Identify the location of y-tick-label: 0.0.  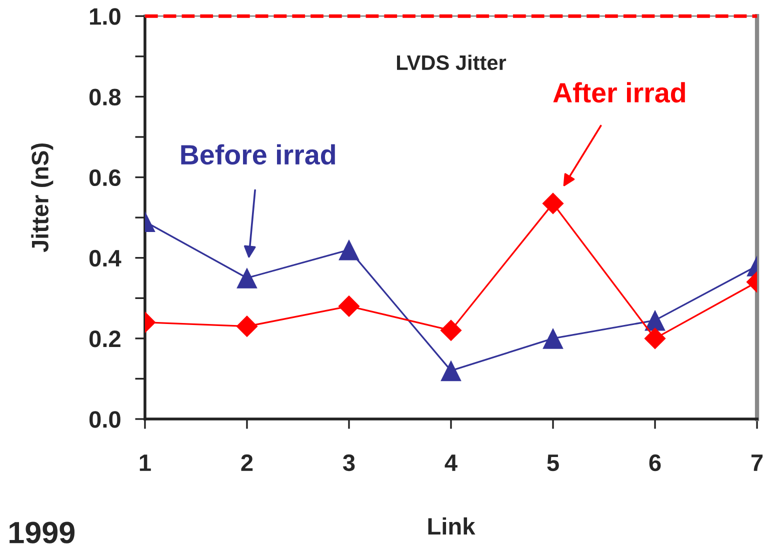
(104, 419).